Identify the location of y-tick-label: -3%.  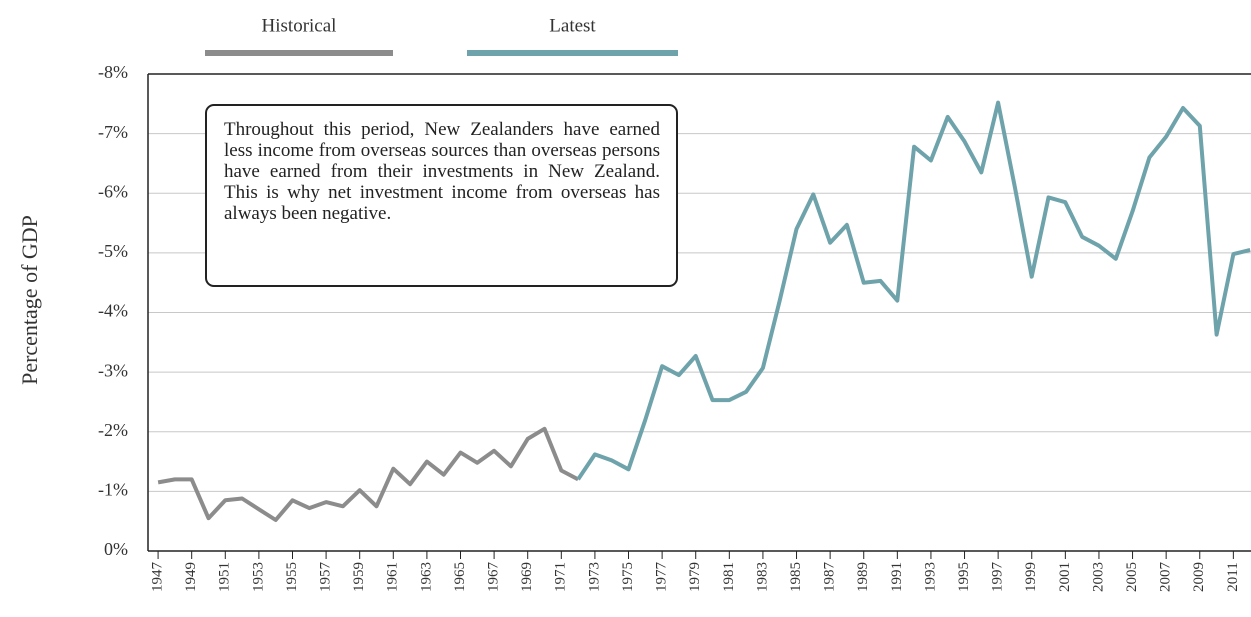
(113, 370).